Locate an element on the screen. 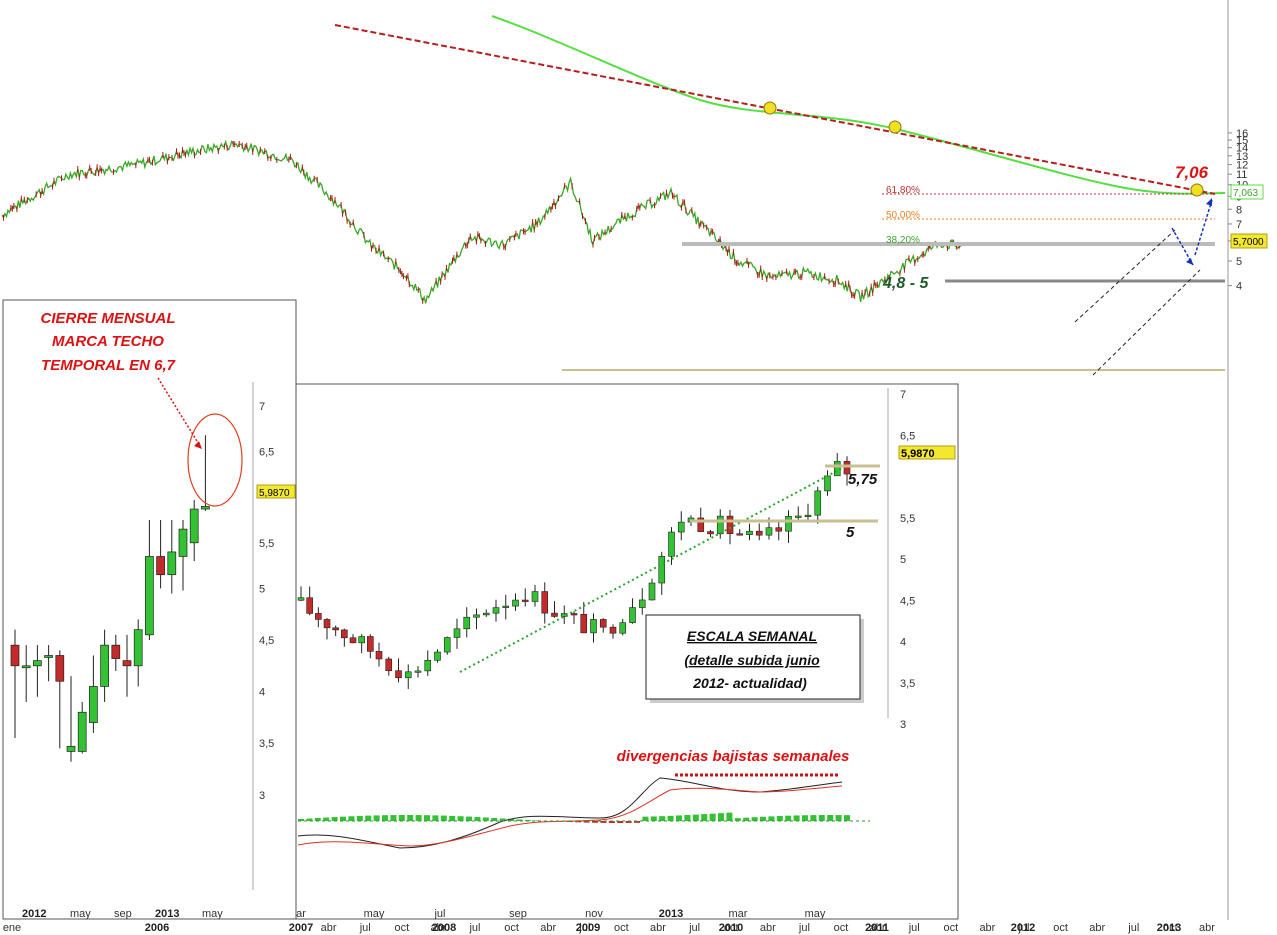  ma-tag is located at coordinates (1247, 192).